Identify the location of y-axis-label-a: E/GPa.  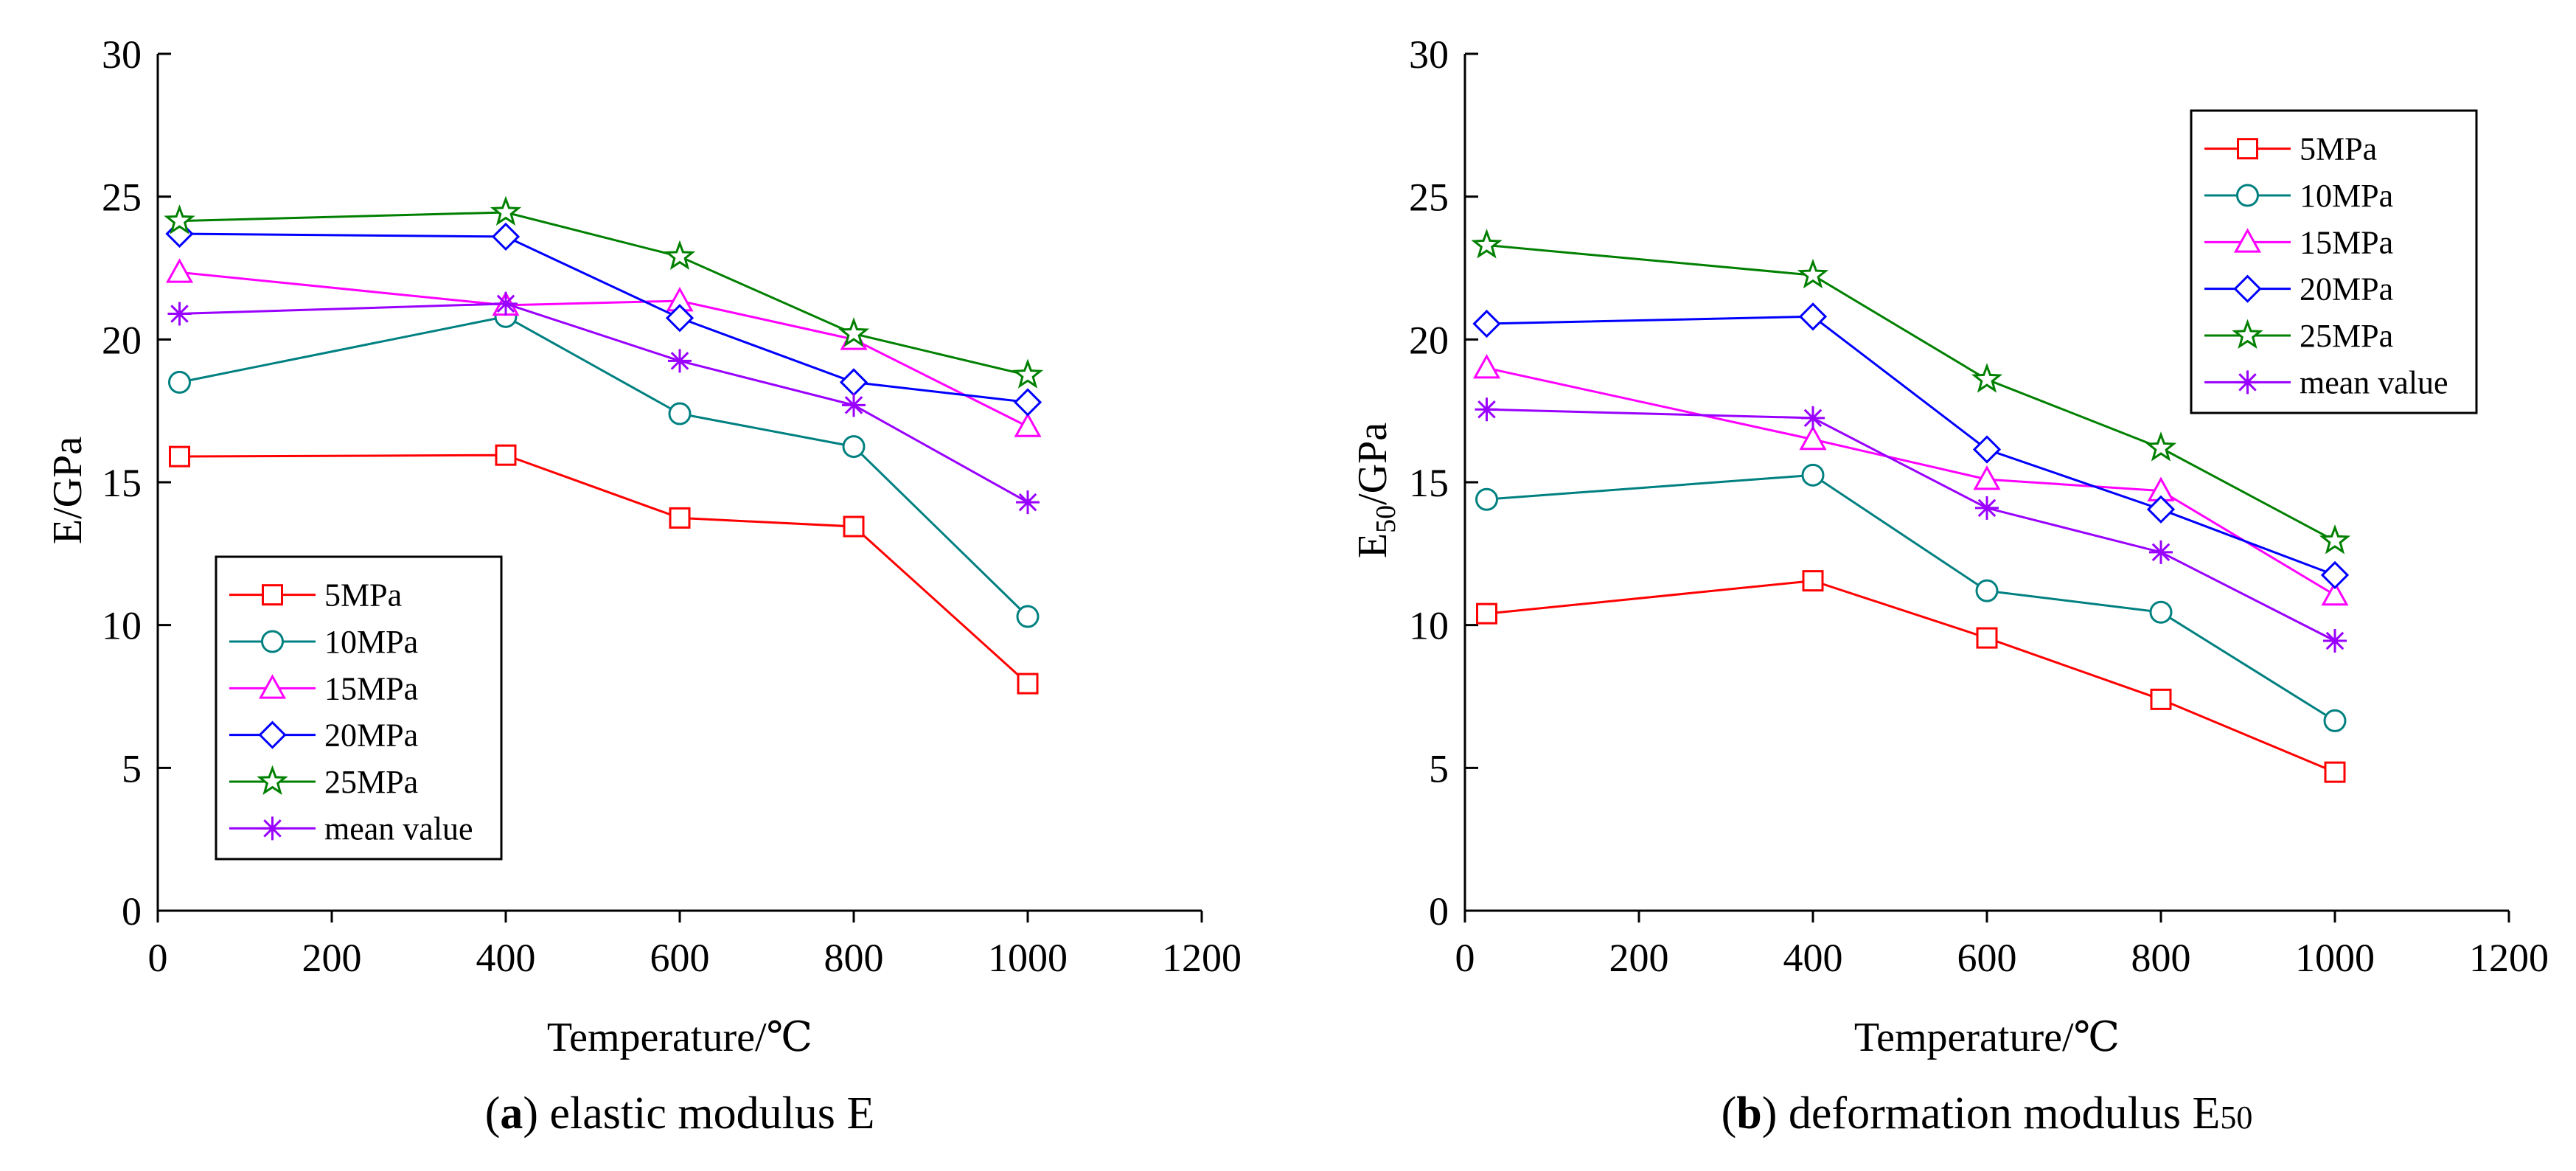
(68, 491).